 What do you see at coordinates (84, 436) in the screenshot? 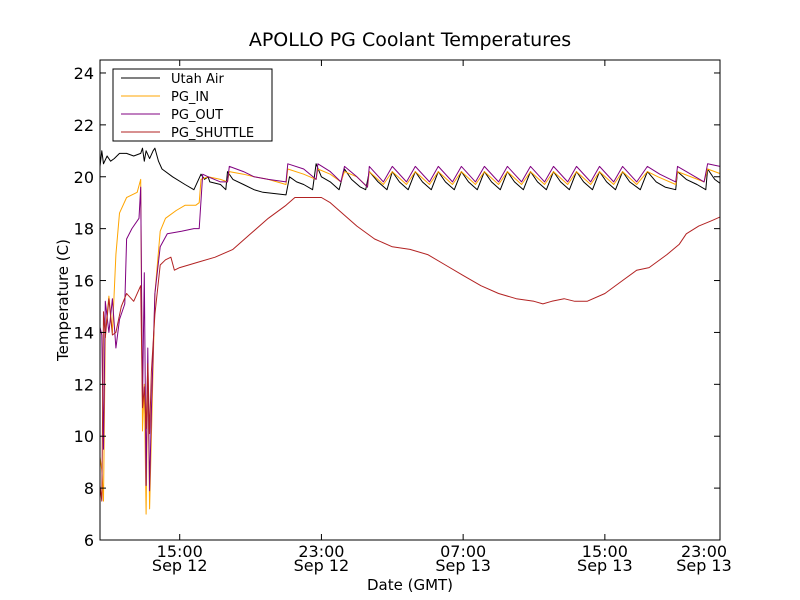
I see `y-tick-label: 10` at bounding box center [84, 436].